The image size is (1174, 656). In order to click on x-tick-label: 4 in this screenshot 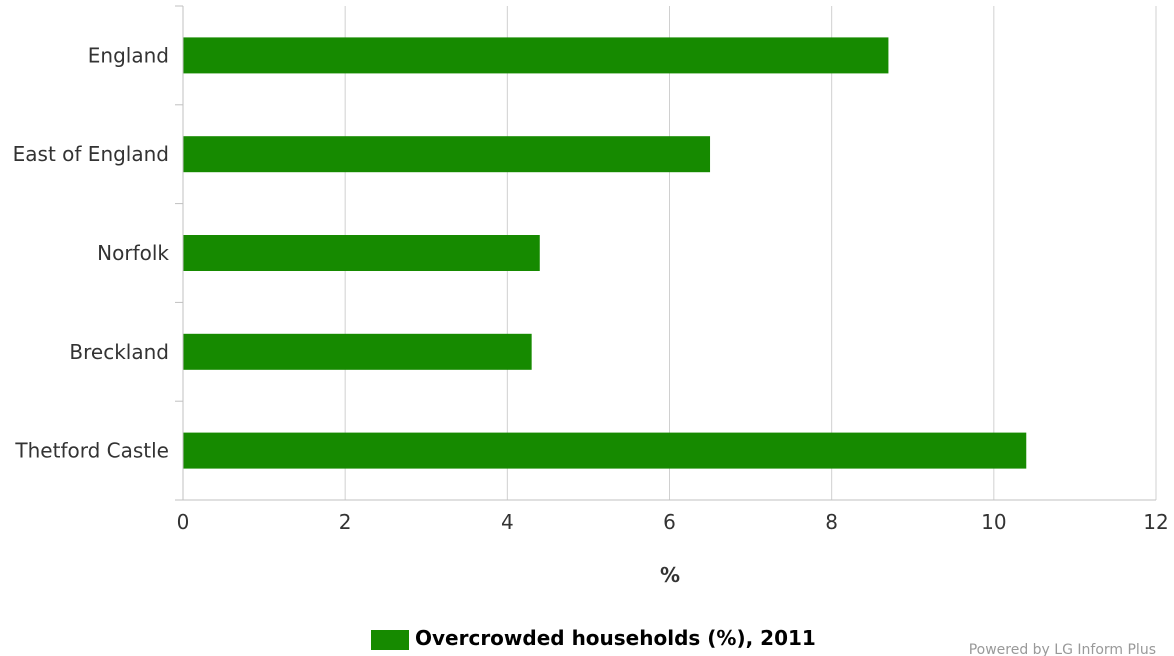, I will do `click(507, 522)`.